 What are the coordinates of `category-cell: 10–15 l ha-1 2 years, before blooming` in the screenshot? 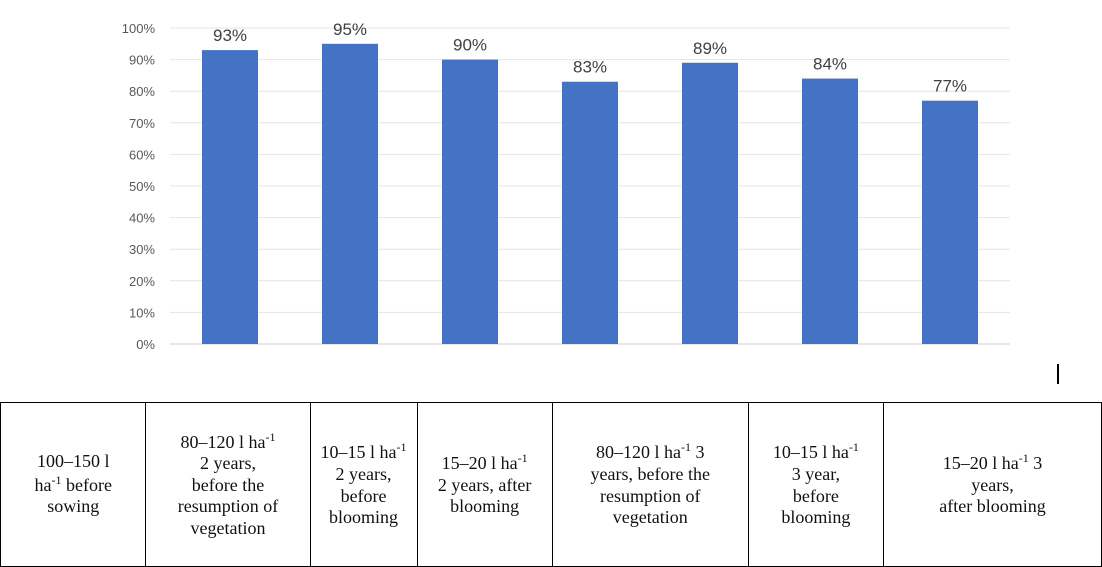 It's located at (363, 484).